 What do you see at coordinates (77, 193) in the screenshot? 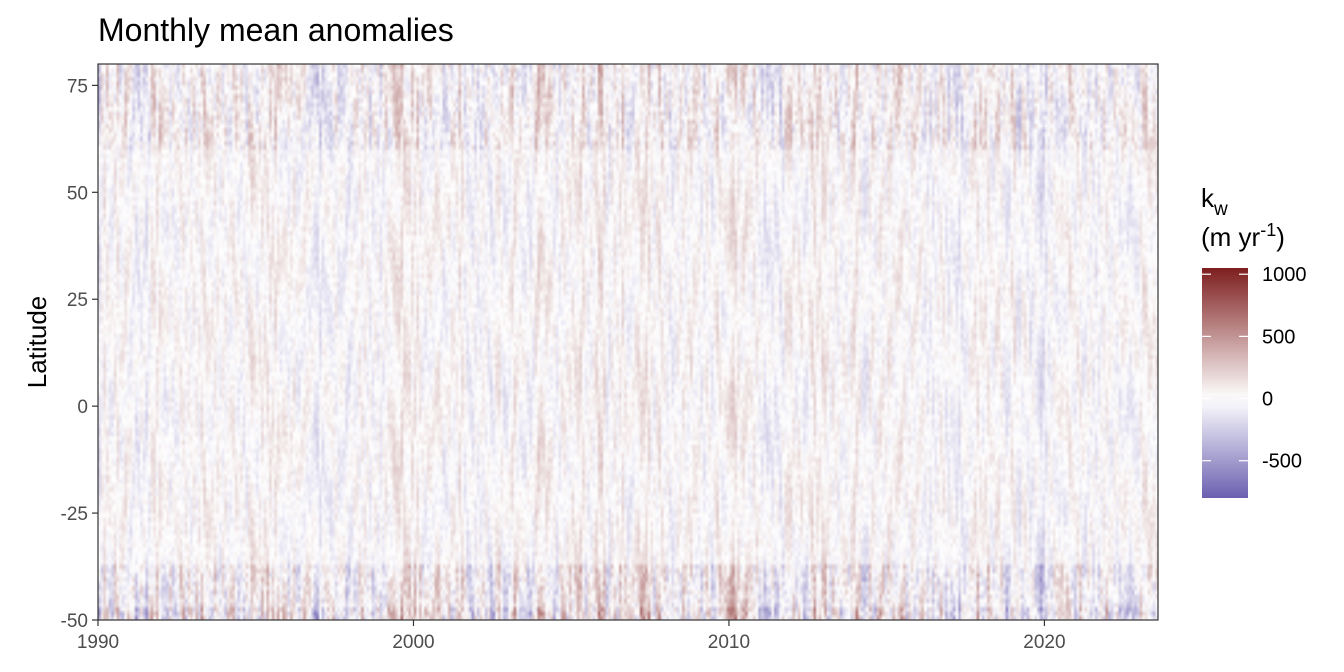
I see `y-tick-label: 50` at bounding box center [77, 193].